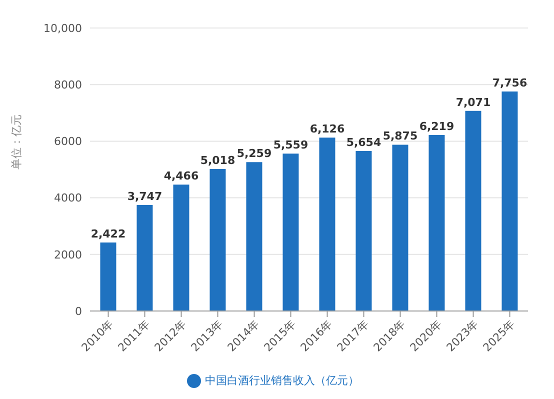  Describe the element at coordinates (400, 136) in the screenshot. I see `data-label: 5,875` at that location.